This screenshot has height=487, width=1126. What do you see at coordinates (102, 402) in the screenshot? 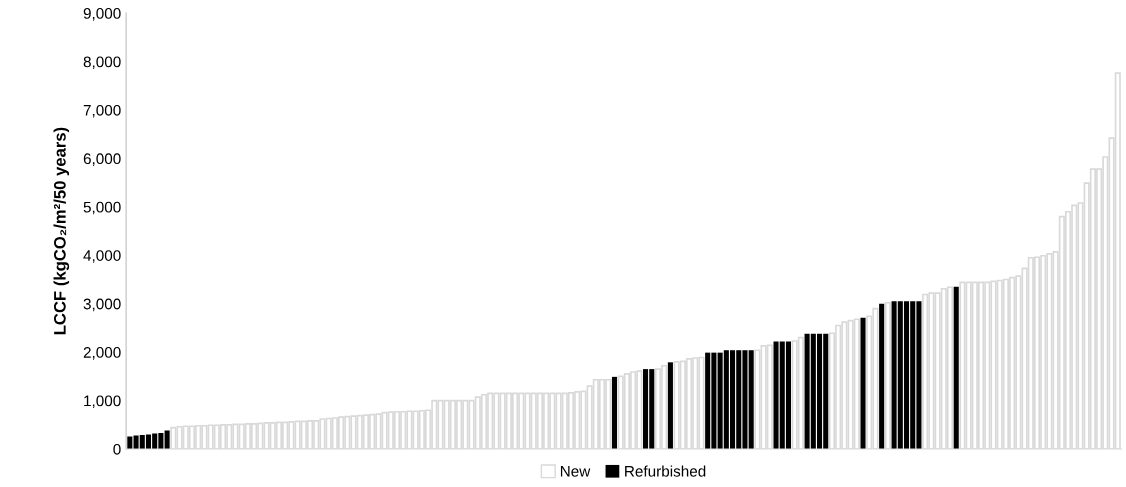
I see `y-tick-label: 1,000` at bounding box center [102, 402].